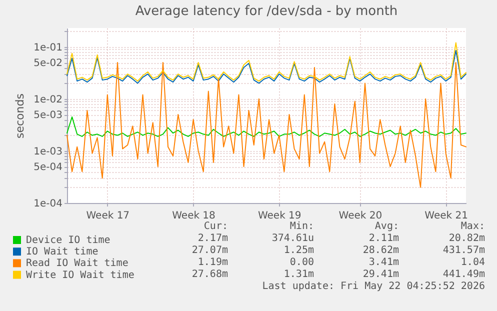 This screenshot has height=311, width=497. Describe the element at coordinates (380, 250) in the screenshot. I see `text: 28.62m` at that location.